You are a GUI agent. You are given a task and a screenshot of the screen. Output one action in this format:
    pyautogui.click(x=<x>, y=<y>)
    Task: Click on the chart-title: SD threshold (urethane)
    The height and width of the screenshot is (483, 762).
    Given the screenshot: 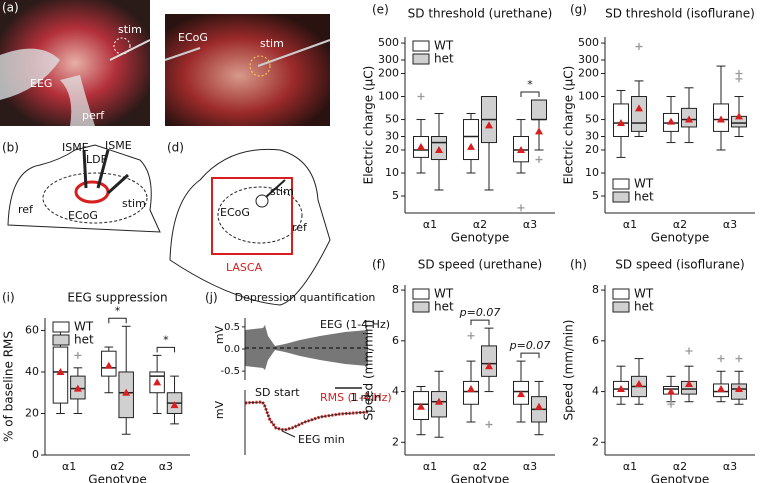 What is the action you would take?
    pyautogui.click(x=480, y=14)
    